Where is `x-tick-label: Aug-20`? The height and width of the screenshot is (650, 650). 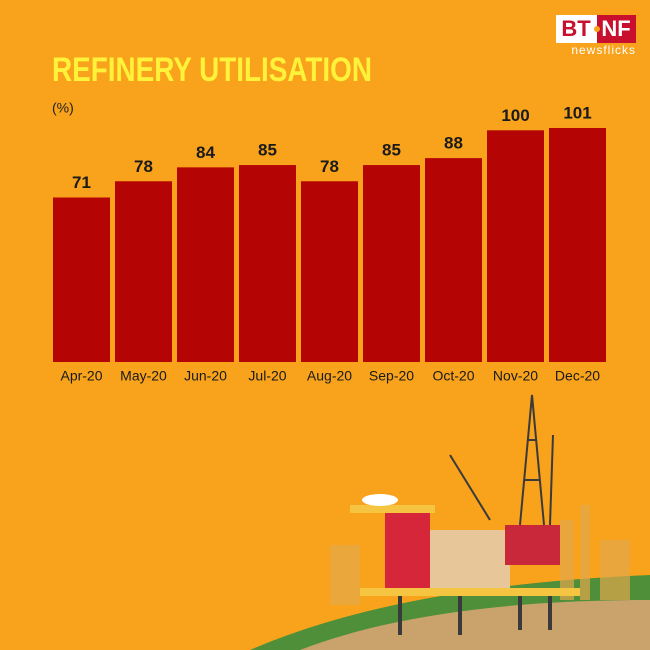 x-tick-label: Aug-20 is located at coordinates (329, 376).